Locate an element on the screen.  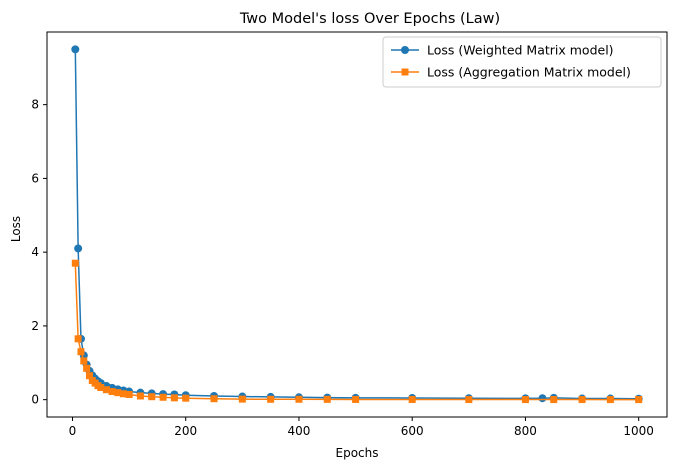
legend-box is located at coordinates (522, 62).